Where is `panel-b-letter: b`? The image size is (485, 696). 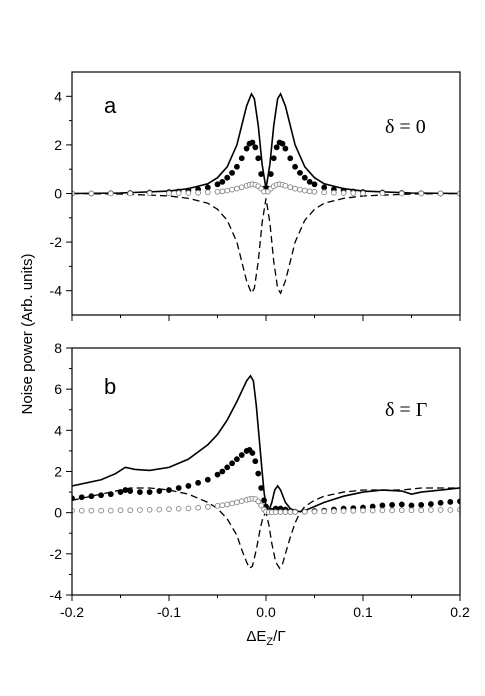
panel-b-letter: b is located at coordinates (110, 386).